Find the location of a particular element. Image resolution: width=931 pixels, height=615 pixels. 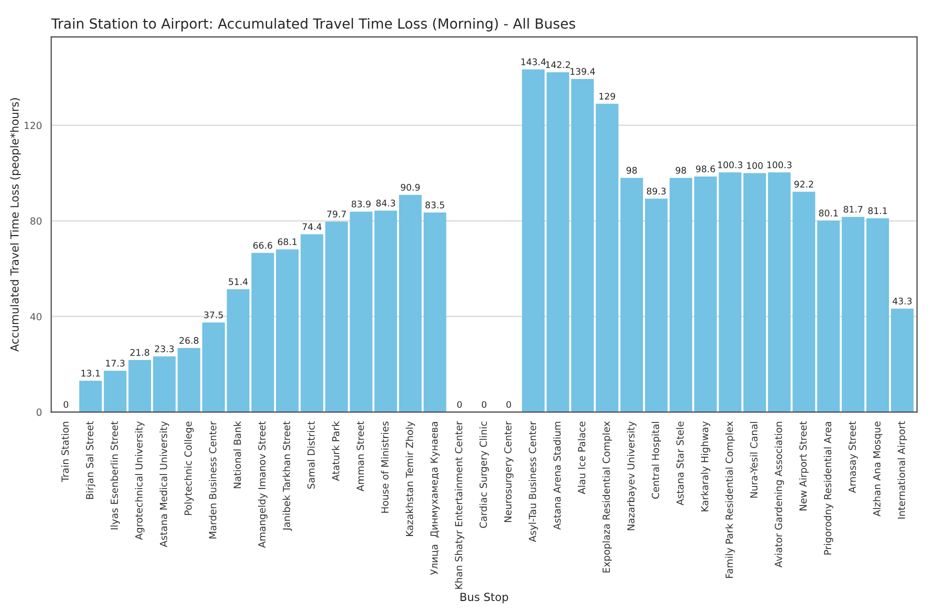

data-label: 89.3 is located at coordinates (656, 191).